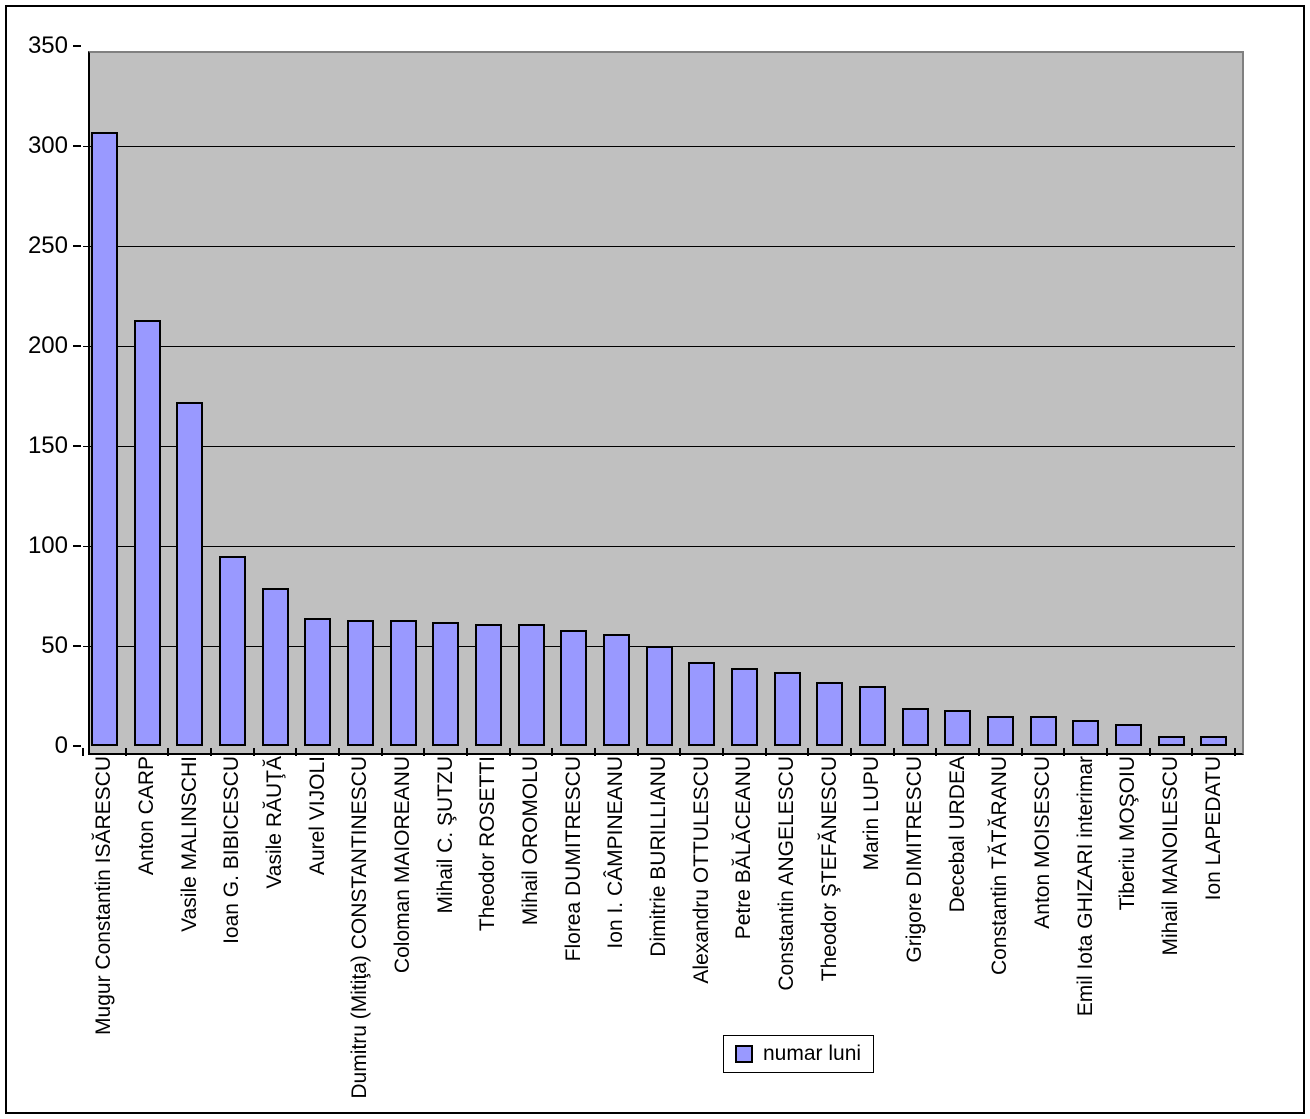  Describe the element at coordinates (47, 345) in the screenshot. I see `y-tick-label: 200` at that location.